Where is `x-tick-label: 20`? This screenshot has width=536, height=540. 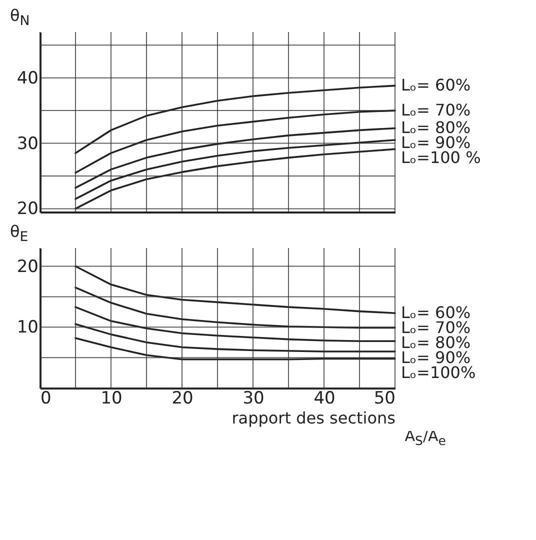
x-tick-label: 20 is located at coordinates (183, 398).